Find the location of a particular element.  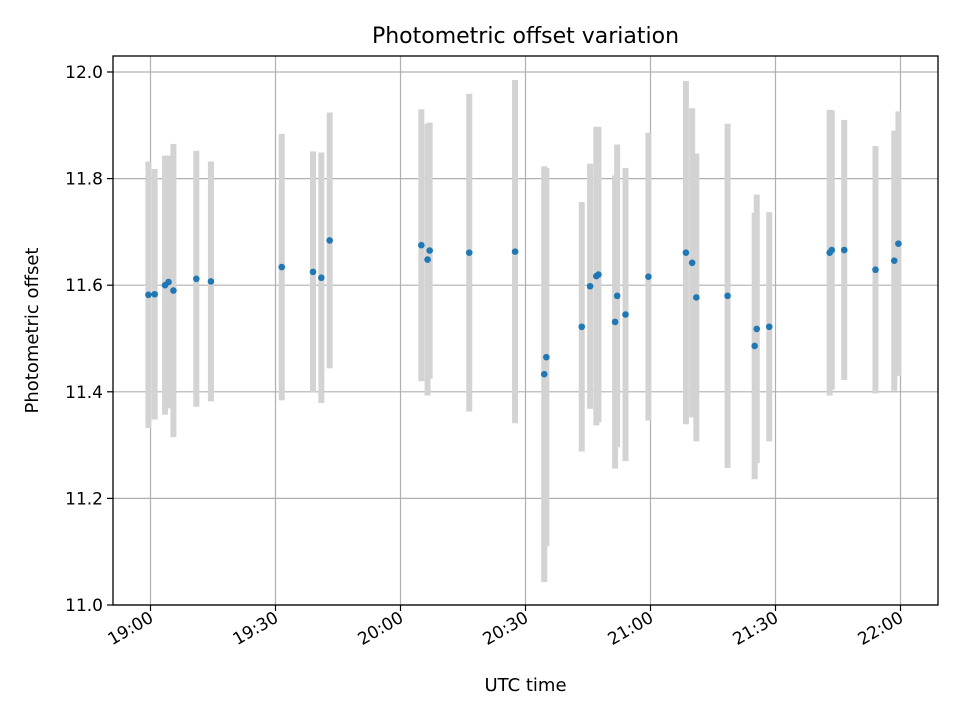

y-axis-label: Photometric offset is located at coordinates (32, 331).